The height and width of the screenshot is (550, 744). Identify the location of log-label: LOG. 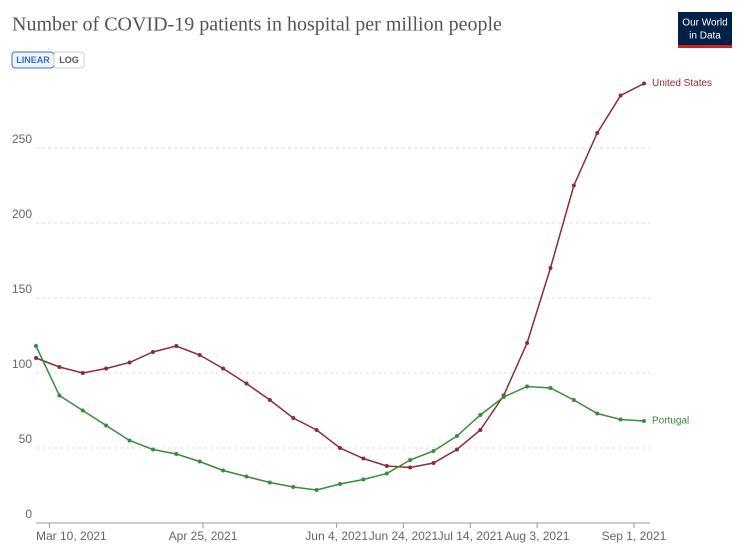
(69, 60).